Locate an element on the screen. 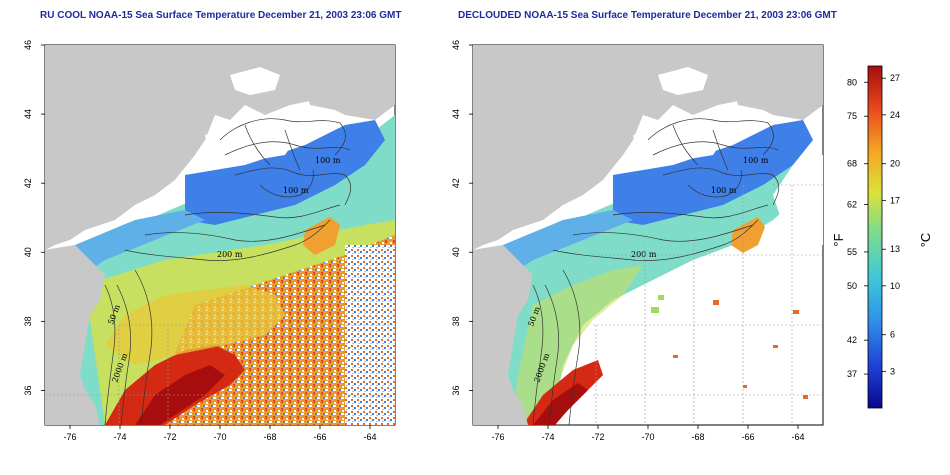  colorbar-celsius-tick-label: 10 is located at coordinates (895, 286).